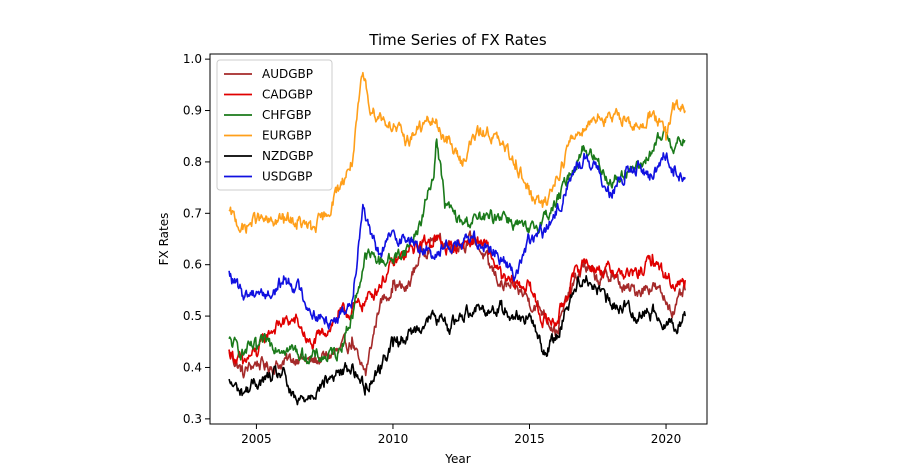 The image size is (917, 470). What do you see at coordinates (287, 74) in the screenshot?
I see `legend-label-audgbp: AUDGBP` at bounding box center [287, 74].